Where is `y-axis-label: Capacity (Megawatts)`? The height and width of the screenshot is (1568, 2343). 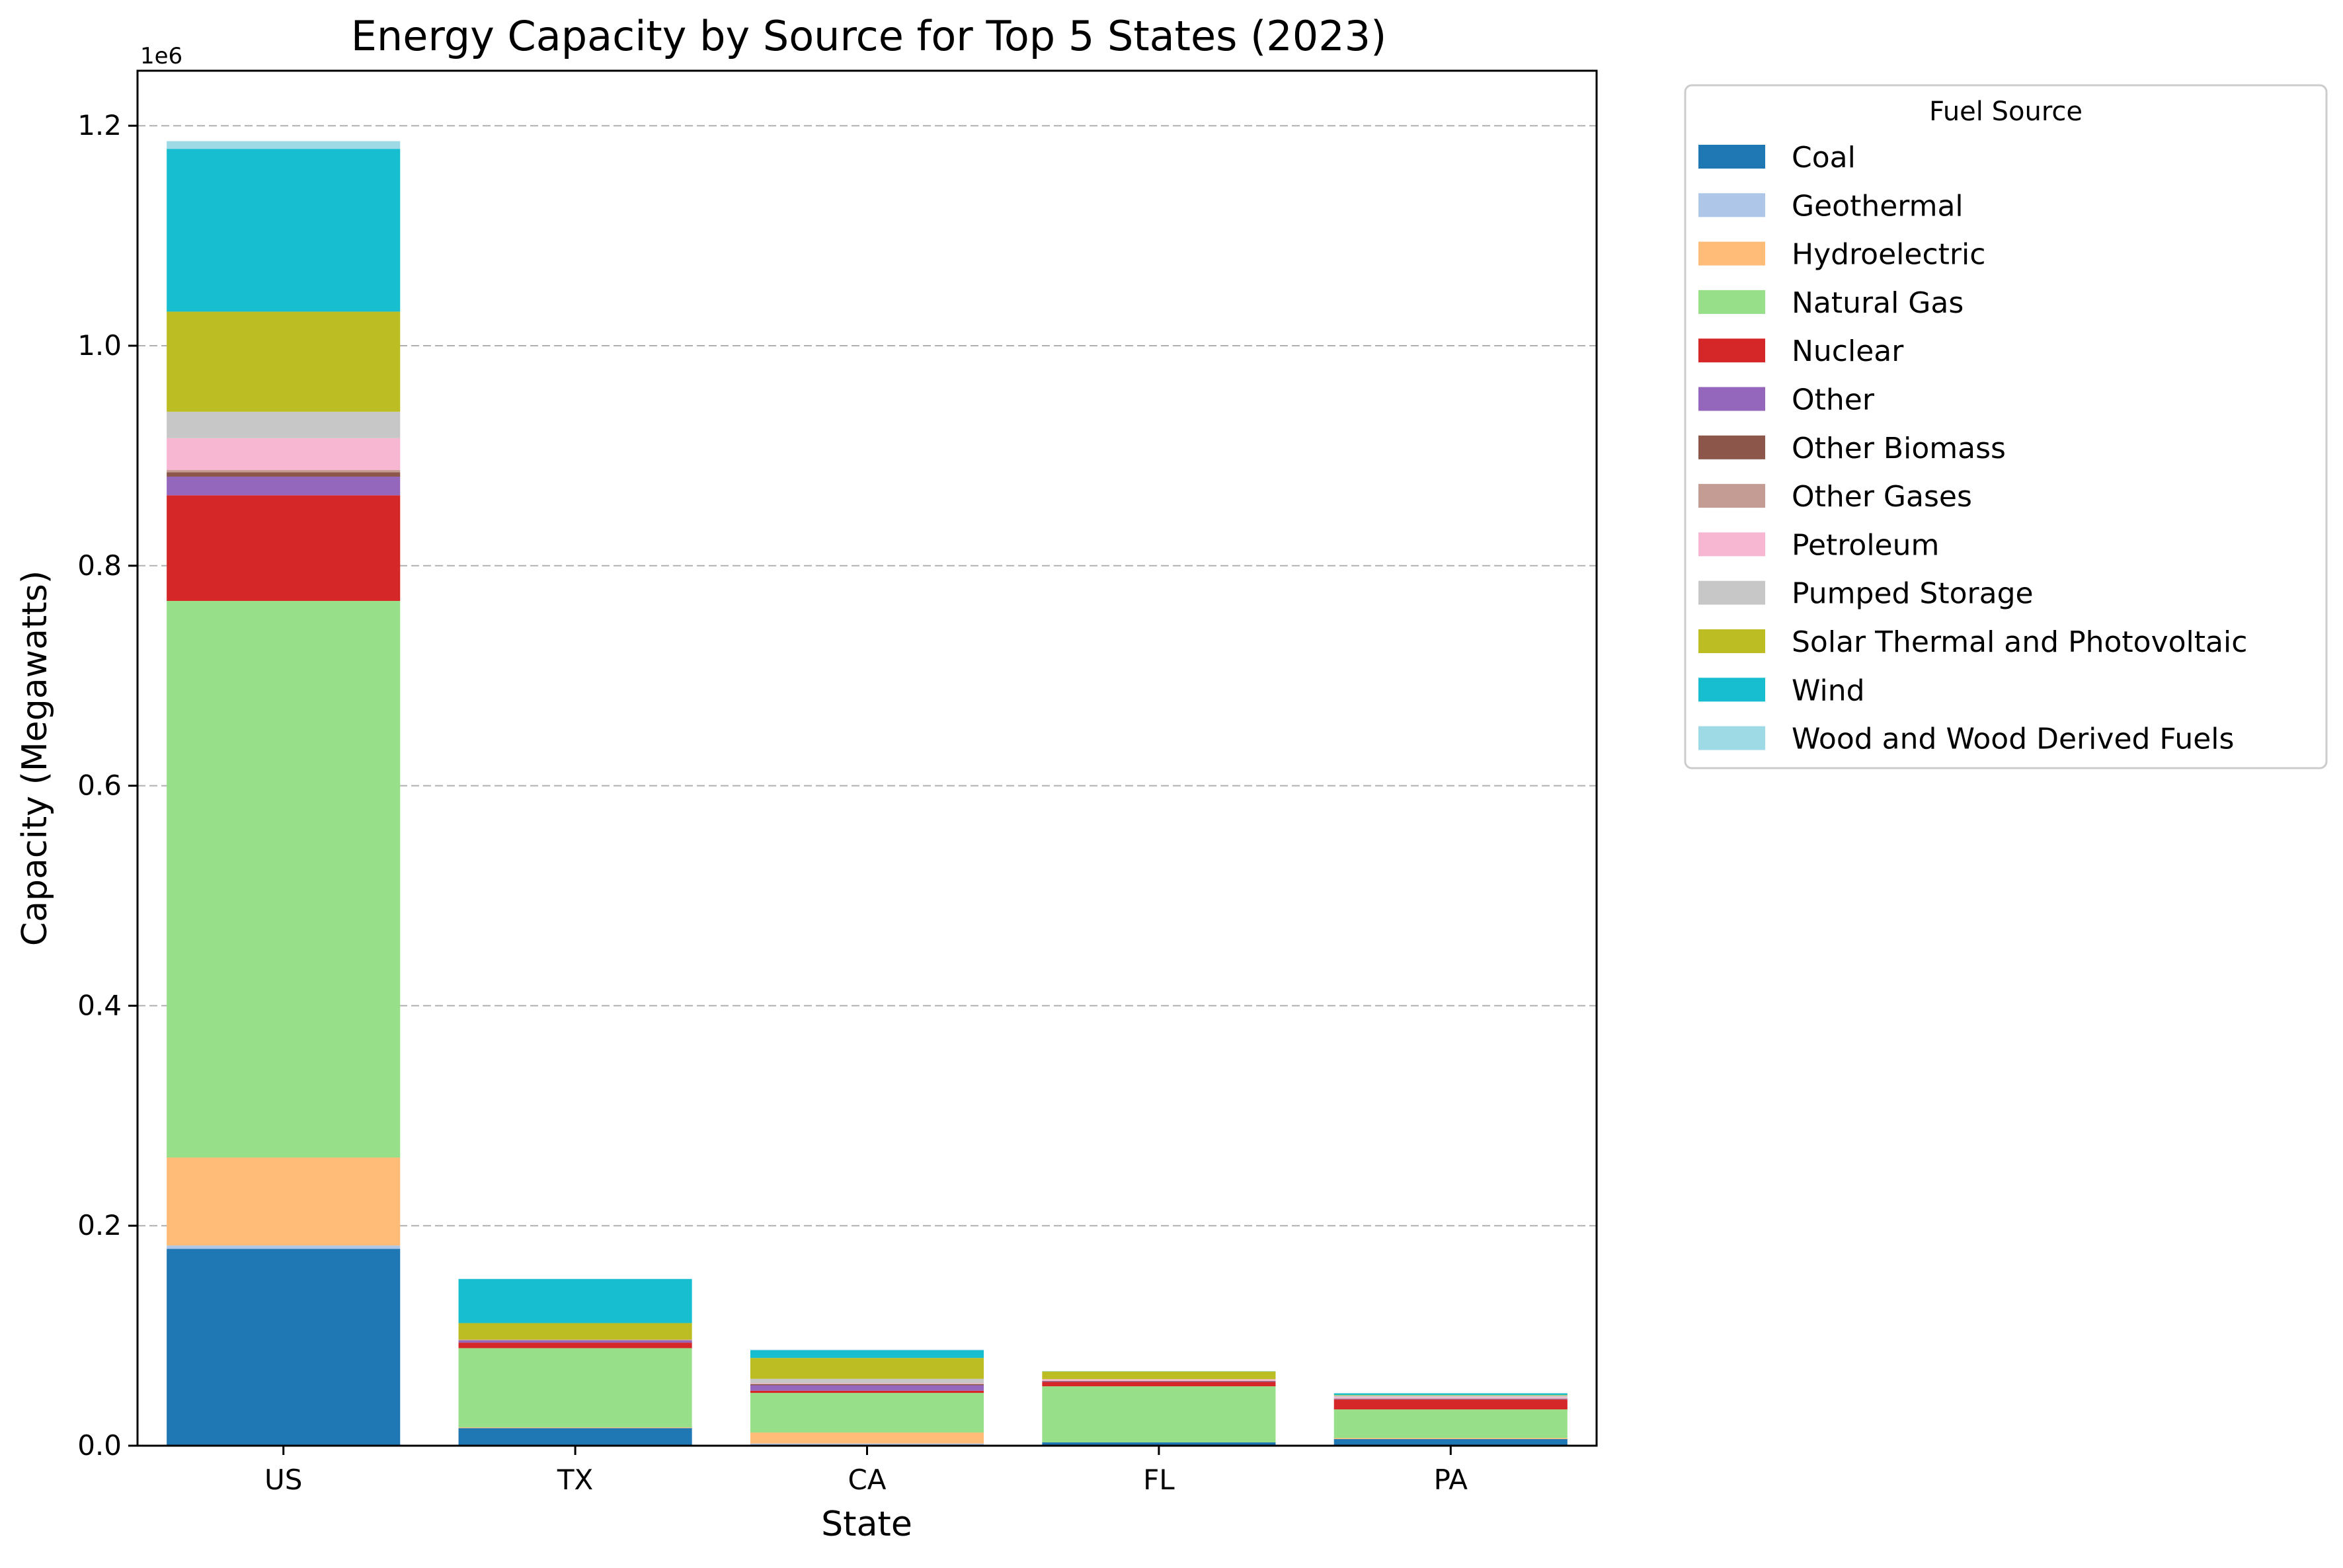
y-axis-label: Capacity (Megawatts) is located at coordinates (35, 758).